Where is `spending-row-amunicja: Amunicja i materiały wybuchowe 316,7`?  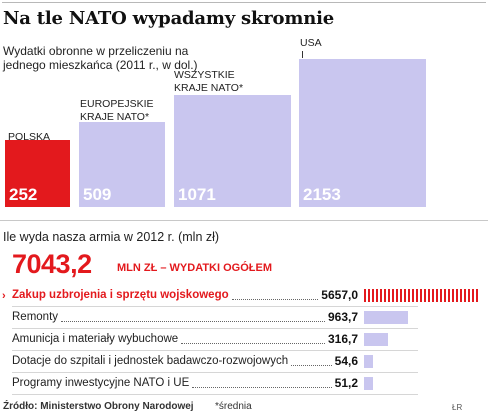
spending-row-amunicja: Amunicja i materiały wybuchowe 316,7 is located at coordinates (244, 340).